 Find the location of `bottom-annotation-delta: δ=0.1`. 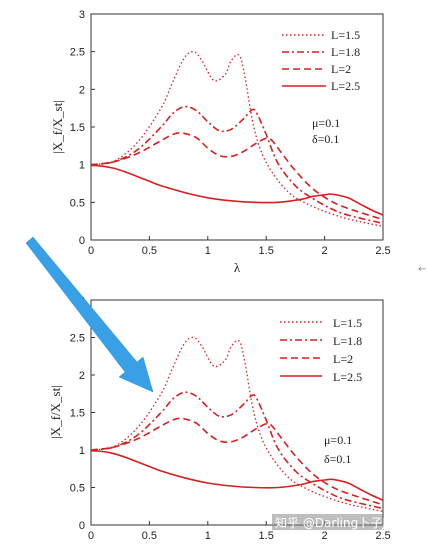

bottom-annotation-delta: δ=0.1 is located at coordinates (337, 459).